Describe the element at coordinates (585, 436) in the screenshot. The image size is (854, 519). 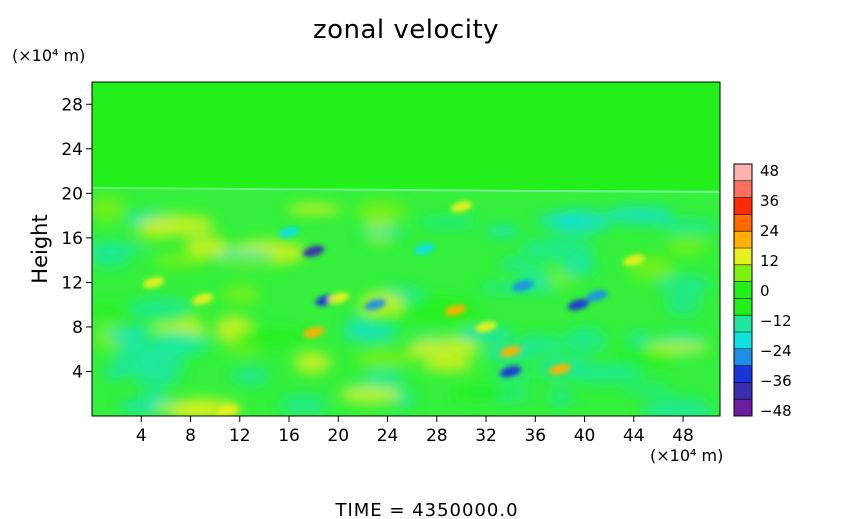
I see `x-tick-label: 40` at that location.